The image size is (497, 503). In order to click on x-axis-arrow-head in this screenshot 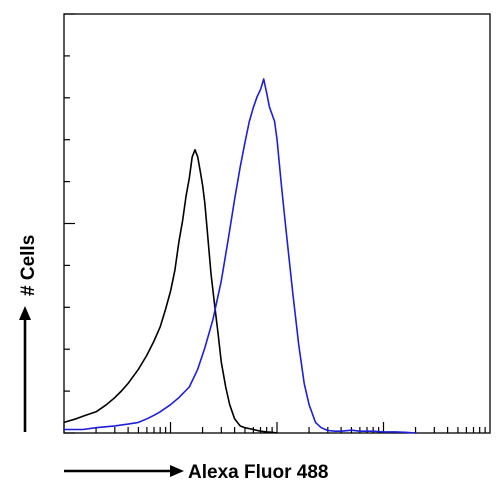, I will do `click(177, 471)`.